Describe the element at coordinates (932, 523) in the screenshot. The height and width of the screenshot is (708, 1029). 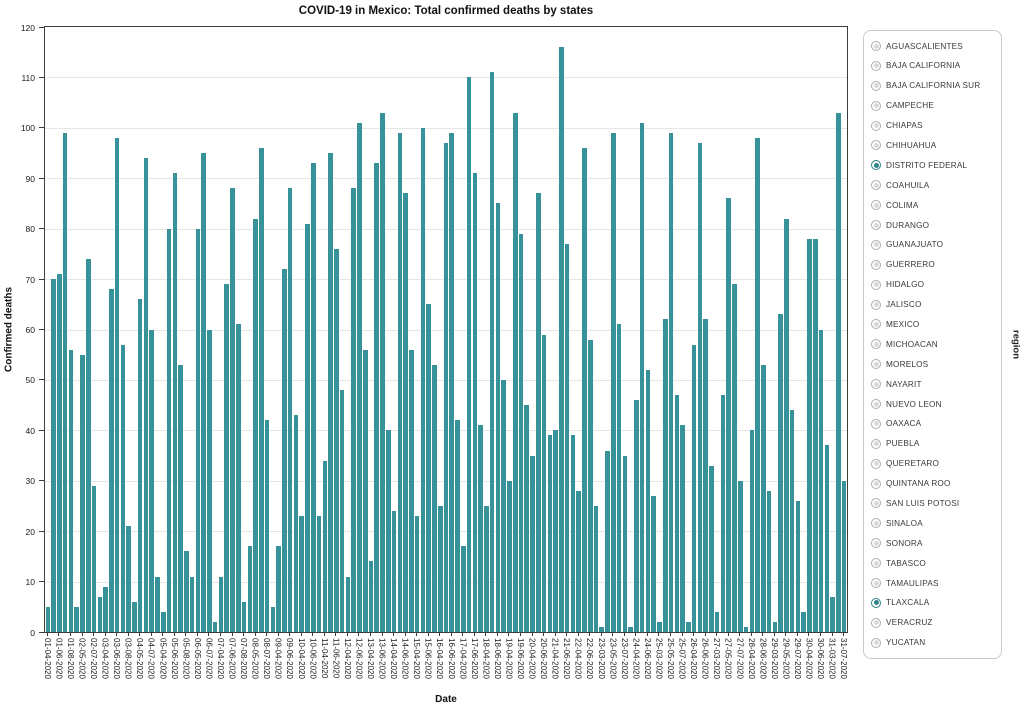
I see `legend-item-sinaloa: SINALOA` at that location.